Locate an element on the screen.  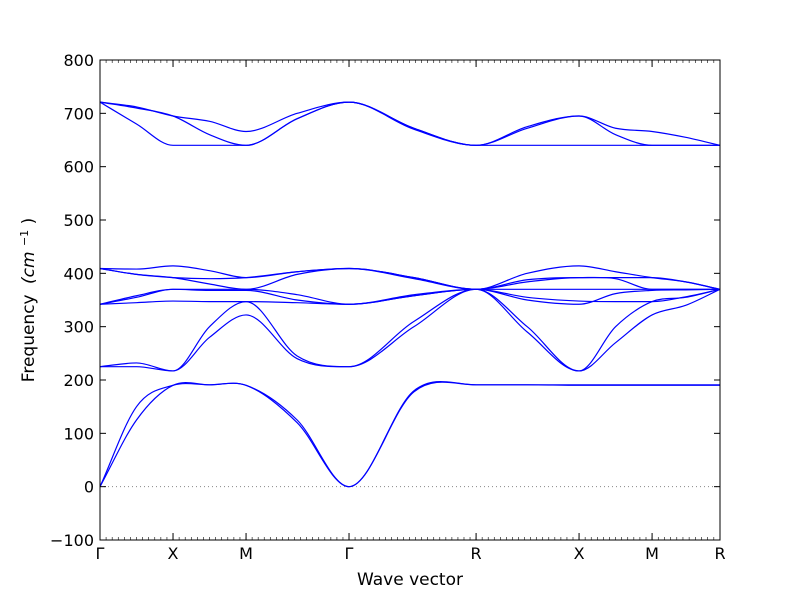
y-tick-label: −100 is located at coordinates (72, 540).